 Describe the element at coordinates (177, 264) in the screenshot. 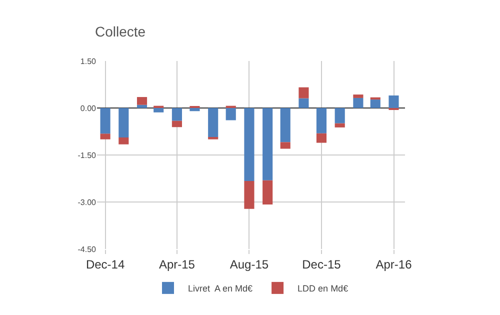

I see `x-tick-label: Apr-15` at that location.